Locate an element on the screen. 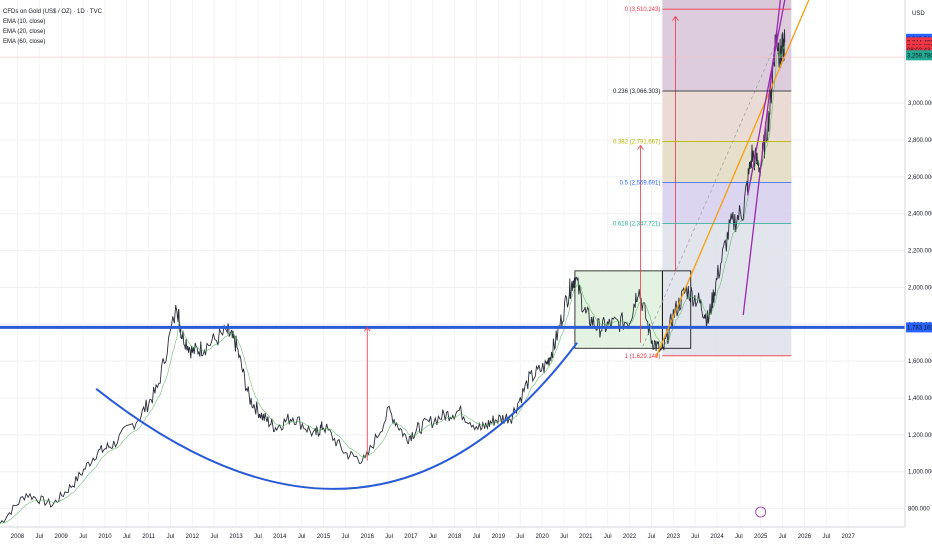 The height and width of the screenshot is (550, 932). currency-label: USD is located at coordinates (918, 14).